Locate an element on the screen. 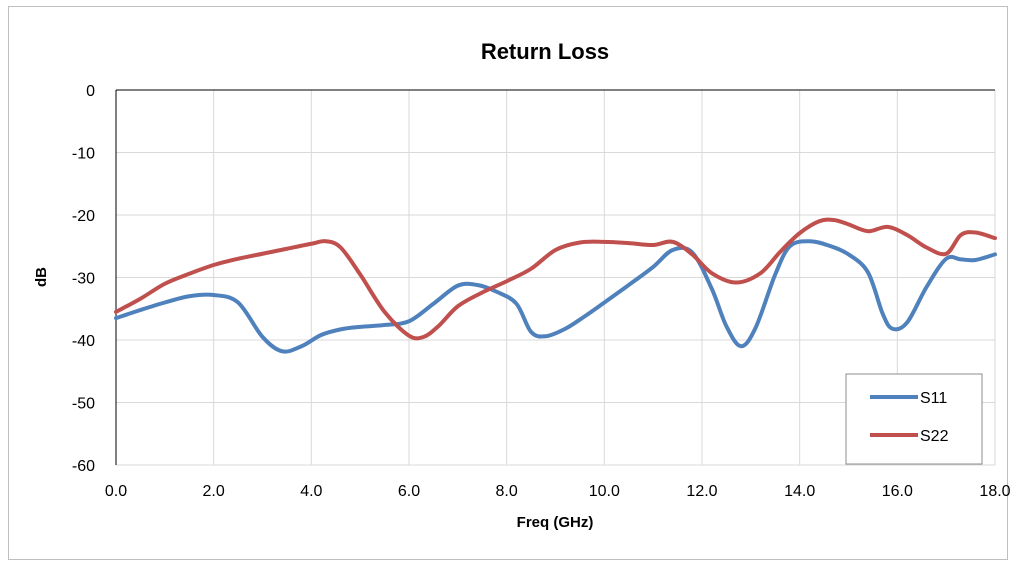  y-tick-label: -30 is located at coordinates (83, 279).